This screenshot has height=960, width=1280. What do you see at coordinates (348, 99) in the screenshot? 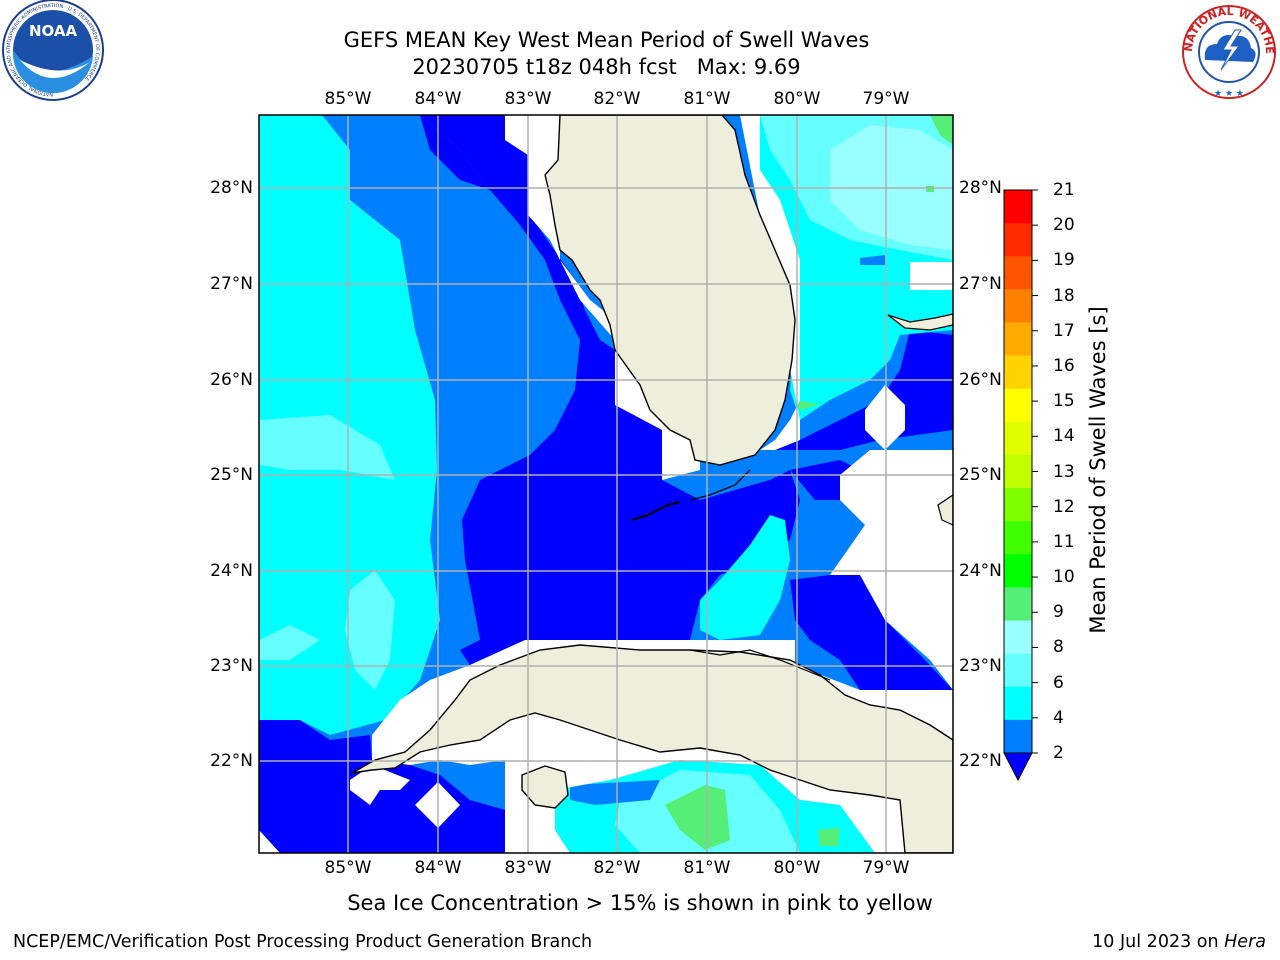
I see `lon-label-top: 85°W` at bounding box center [348, 99].